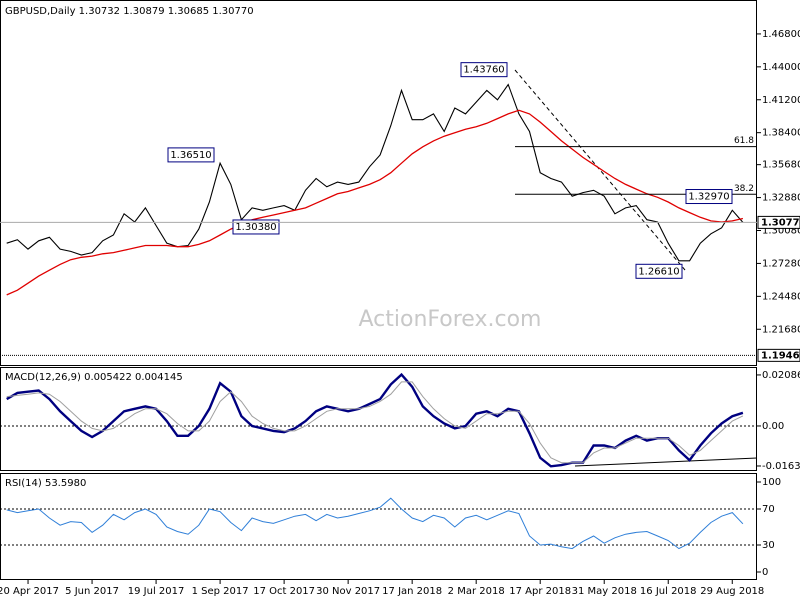 The image size is (800, 600). What do you see at coordinates (781, 466) in the screenshot?
I see `y-tick-label: -0.016357` at bounding box center [781, 466].